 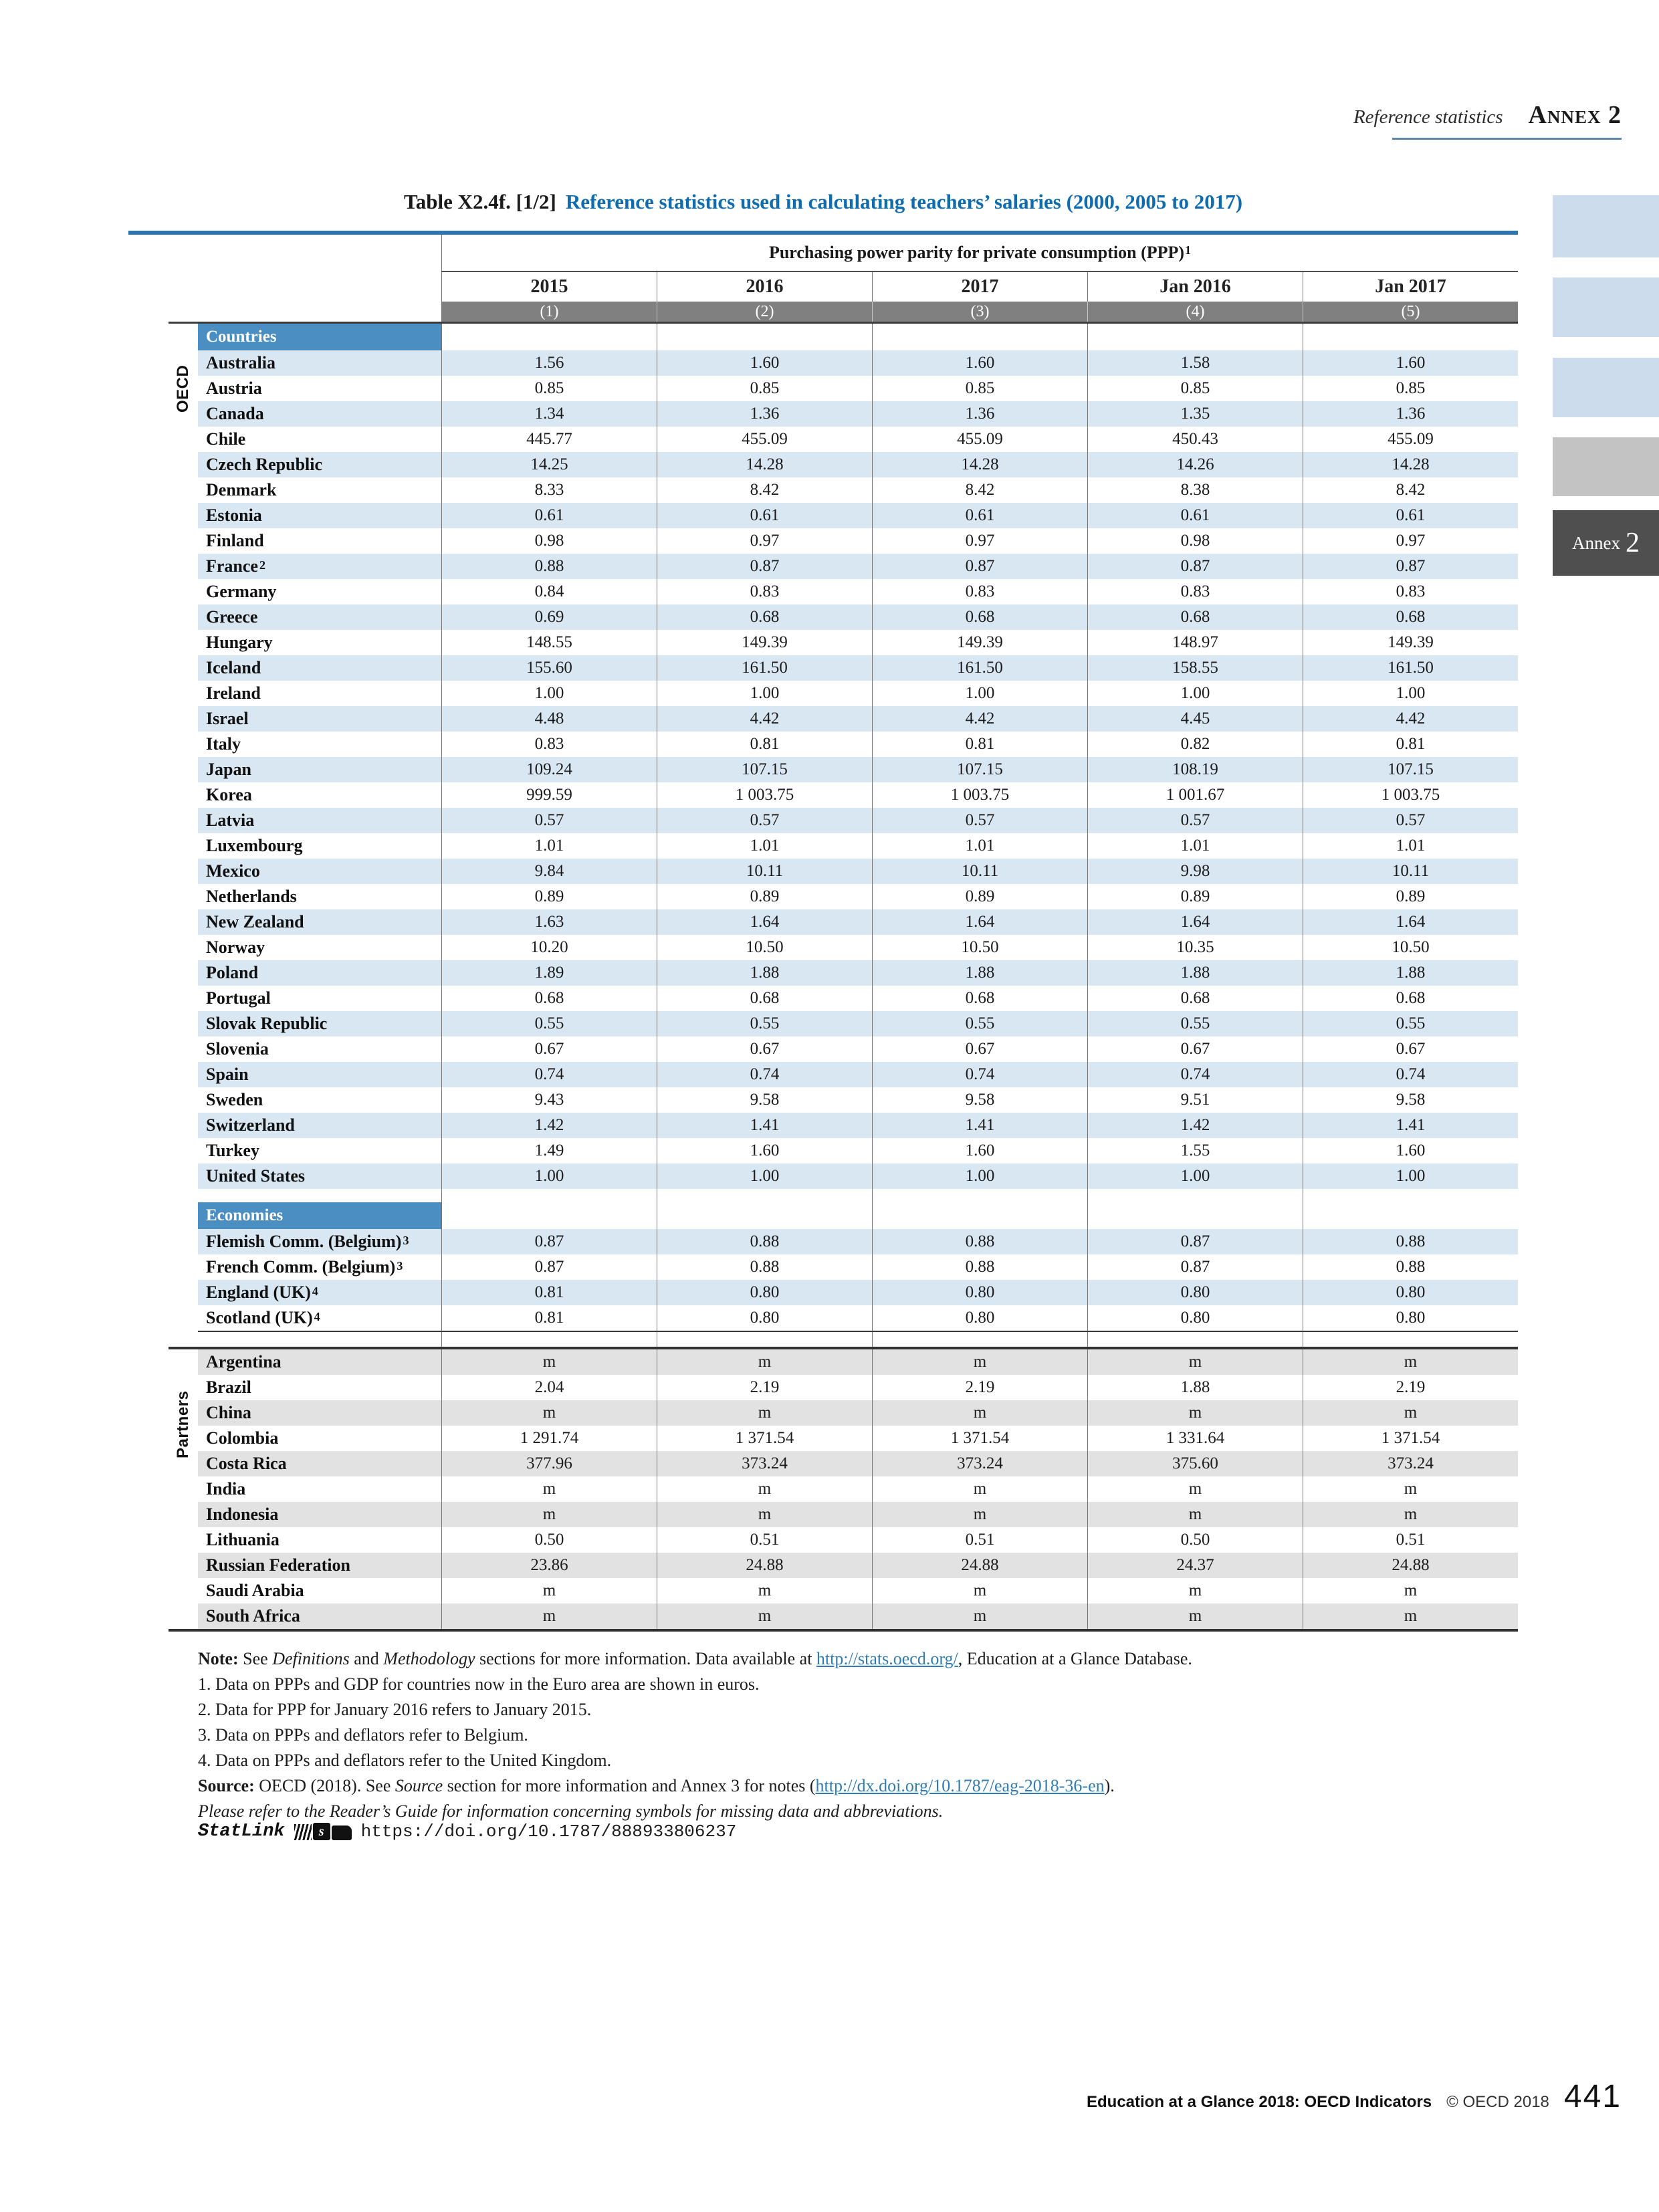 What do you see at coordinates (764, 464) in the screenshot?
I see `cell-value: 14.28` at bounding box center [764, 464].